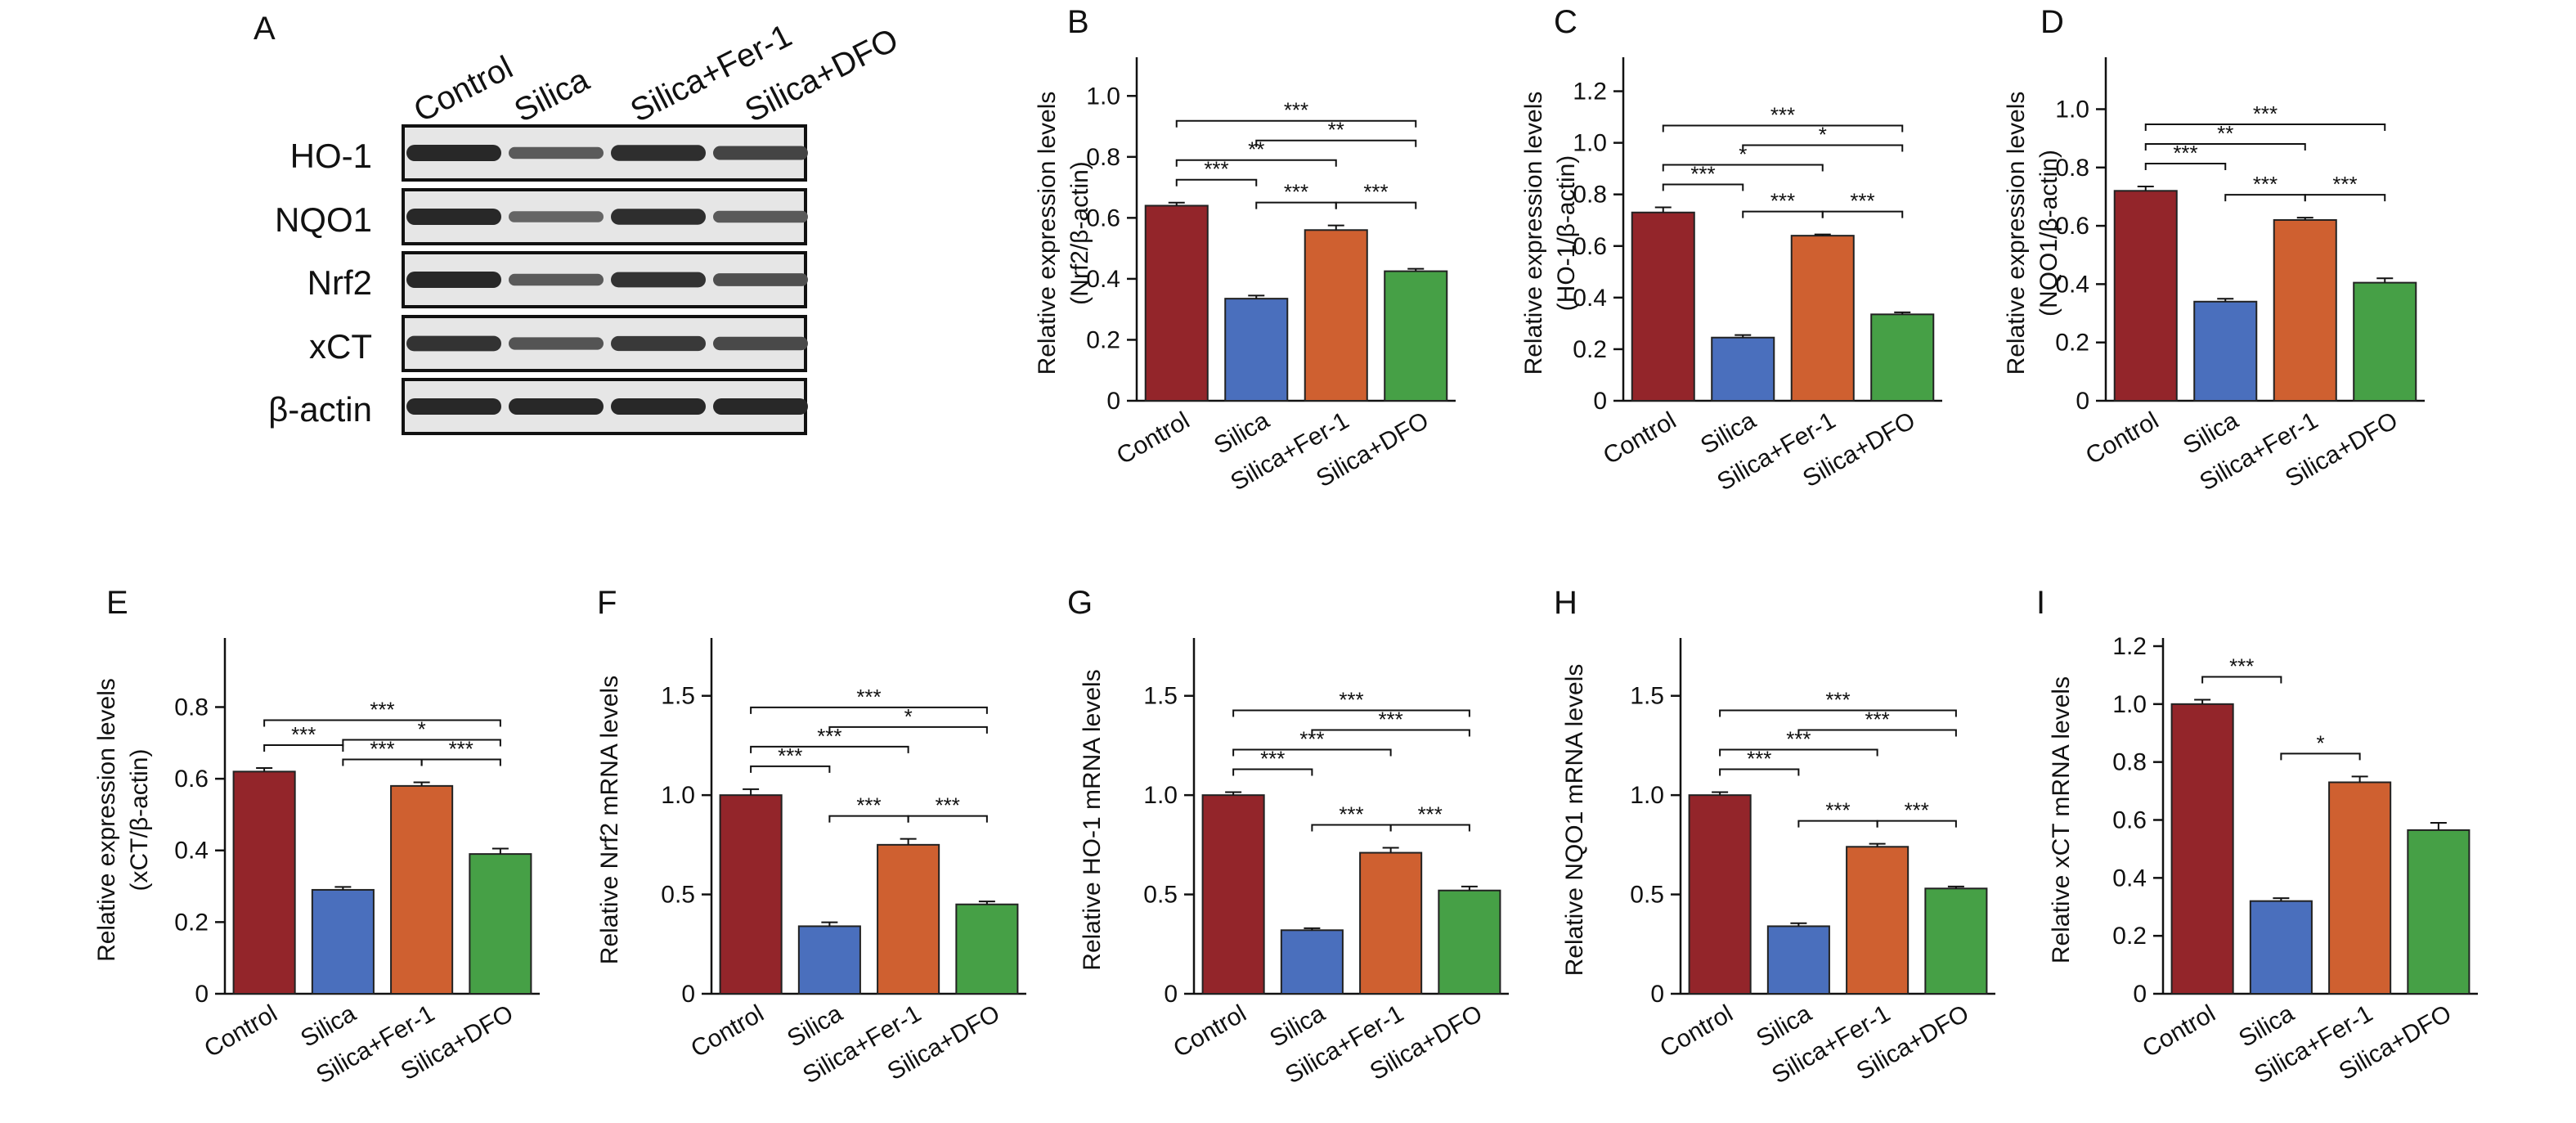 This screenshot has width=2576, height=1123. Describe the element at coordinates (678, 696) in the screenshot. I see `y-tick-label: 1.5` at that location.